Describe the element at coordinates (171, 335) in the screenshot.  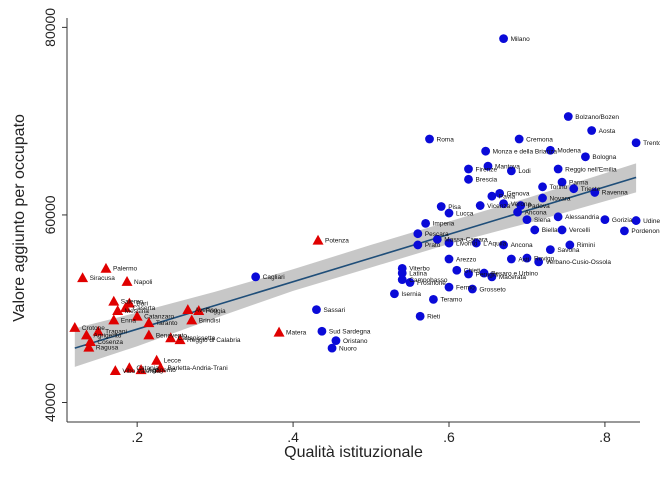
I see `point-label: Benevento` at that location.